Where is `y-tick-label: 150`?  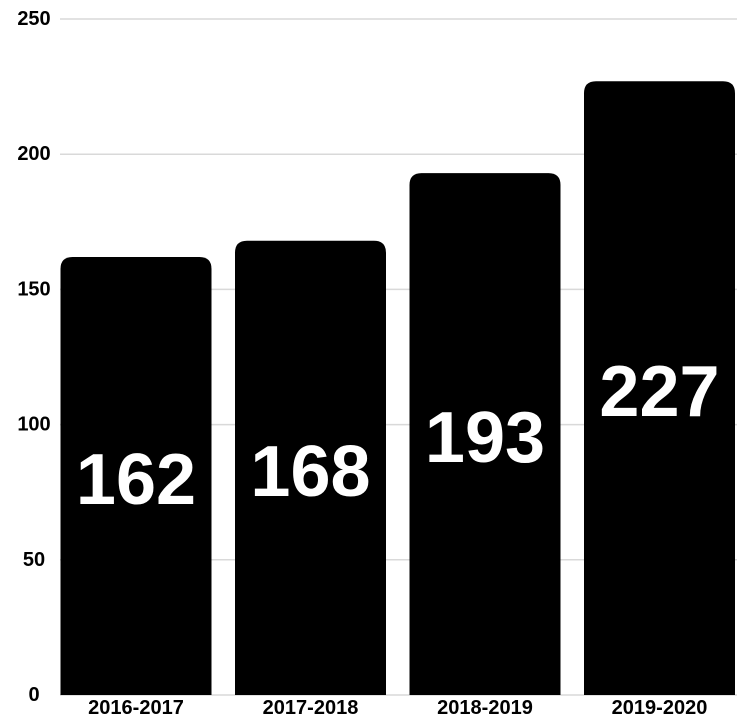
y-tick-label: 150 is located at coordinates (33, 289).